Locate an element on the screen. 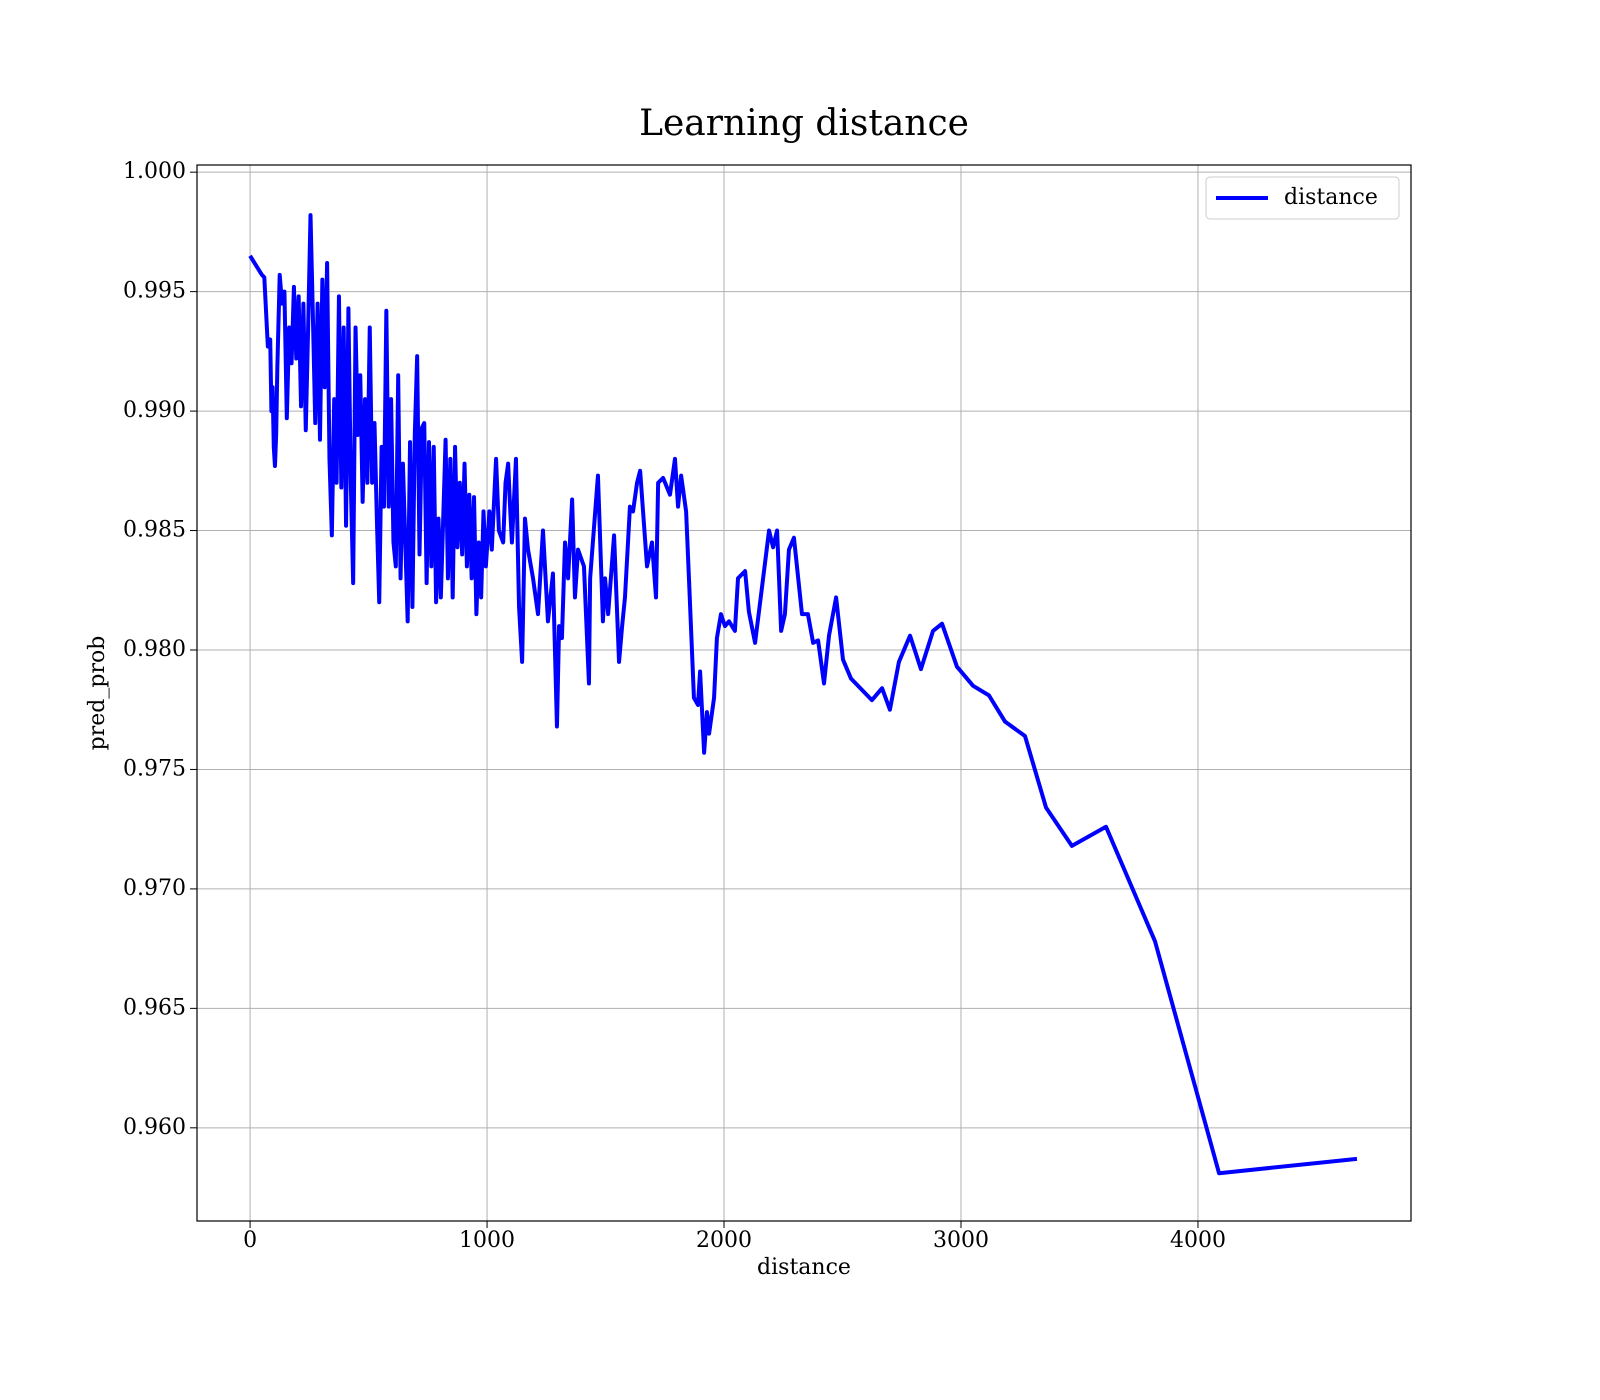 Image resolution: width=1600 pixels, height=1400 pixels. y-tick-label: 0.985 is located at coordinates (154, 530).